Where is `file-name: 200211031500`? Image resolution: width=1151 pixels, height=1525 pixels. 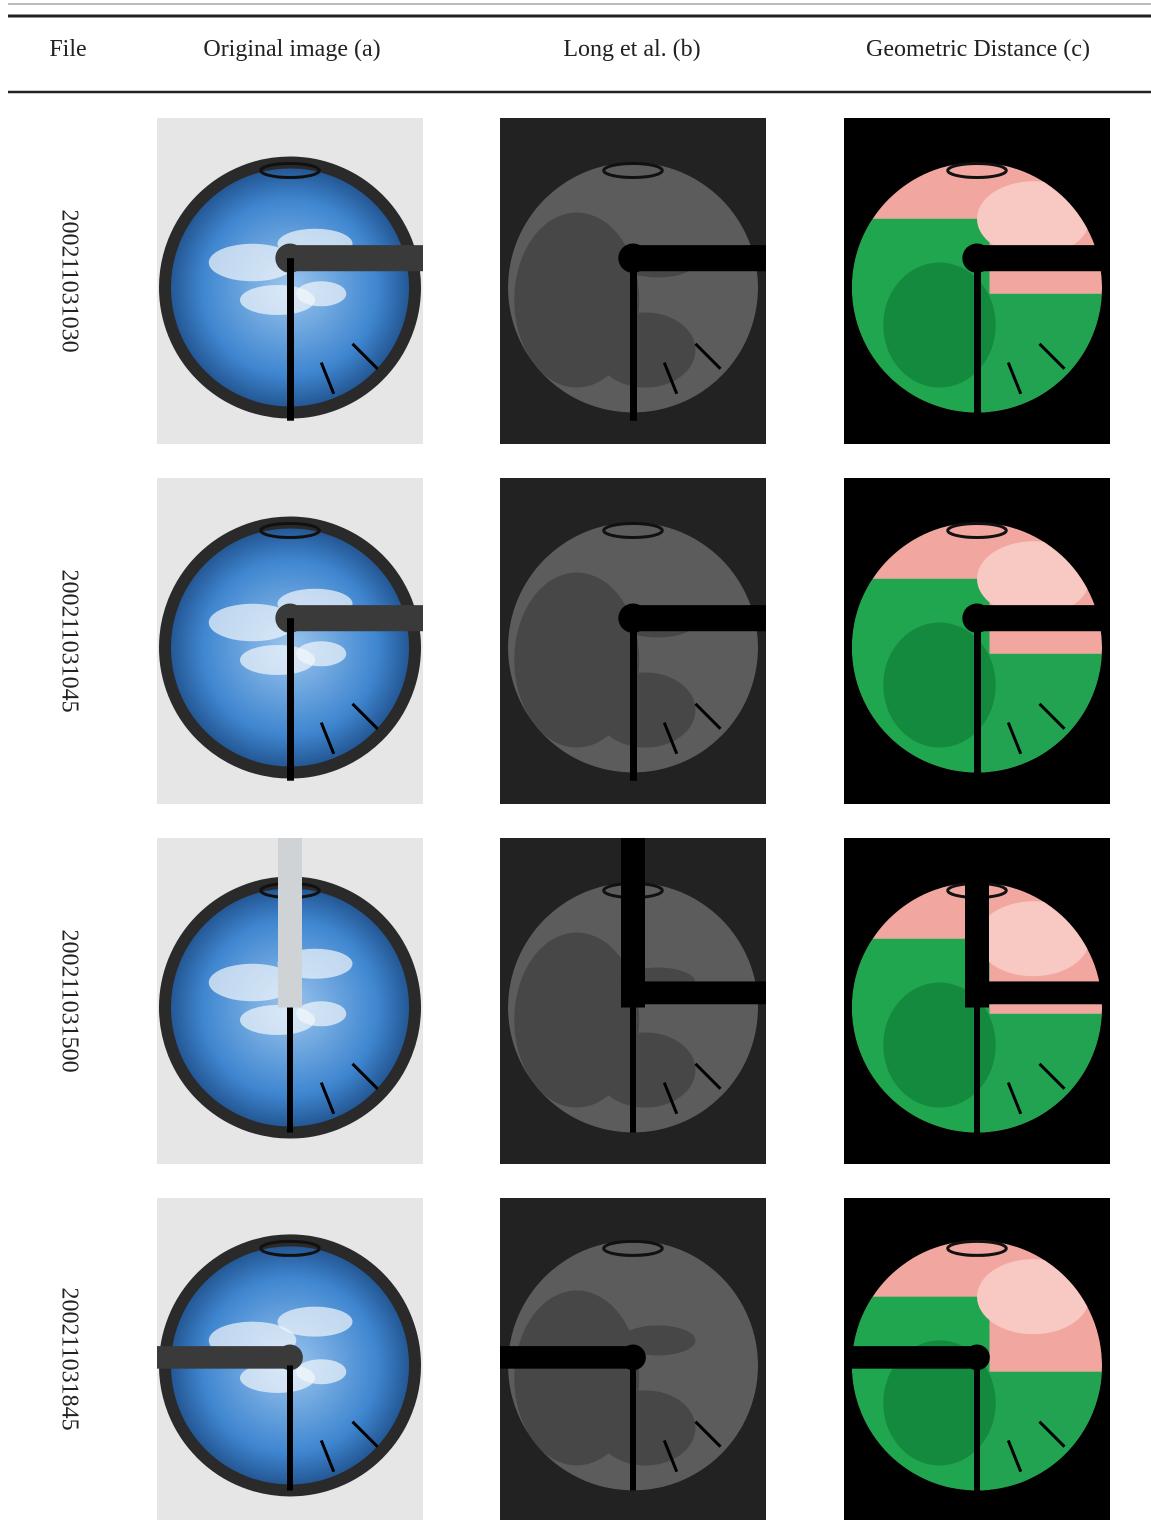 file-name: 200211031500 is located at coordinates (69, 1000).